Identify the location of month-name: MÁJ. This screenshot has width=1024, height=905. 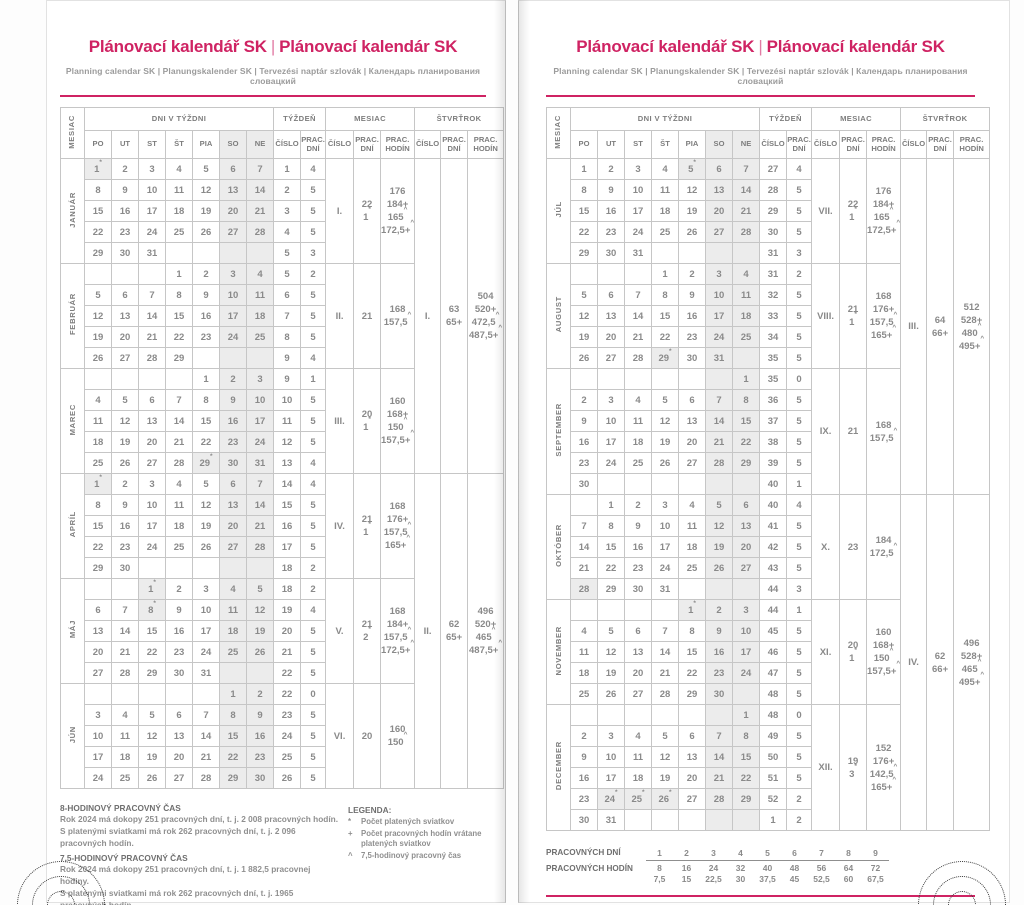
(72, 631).